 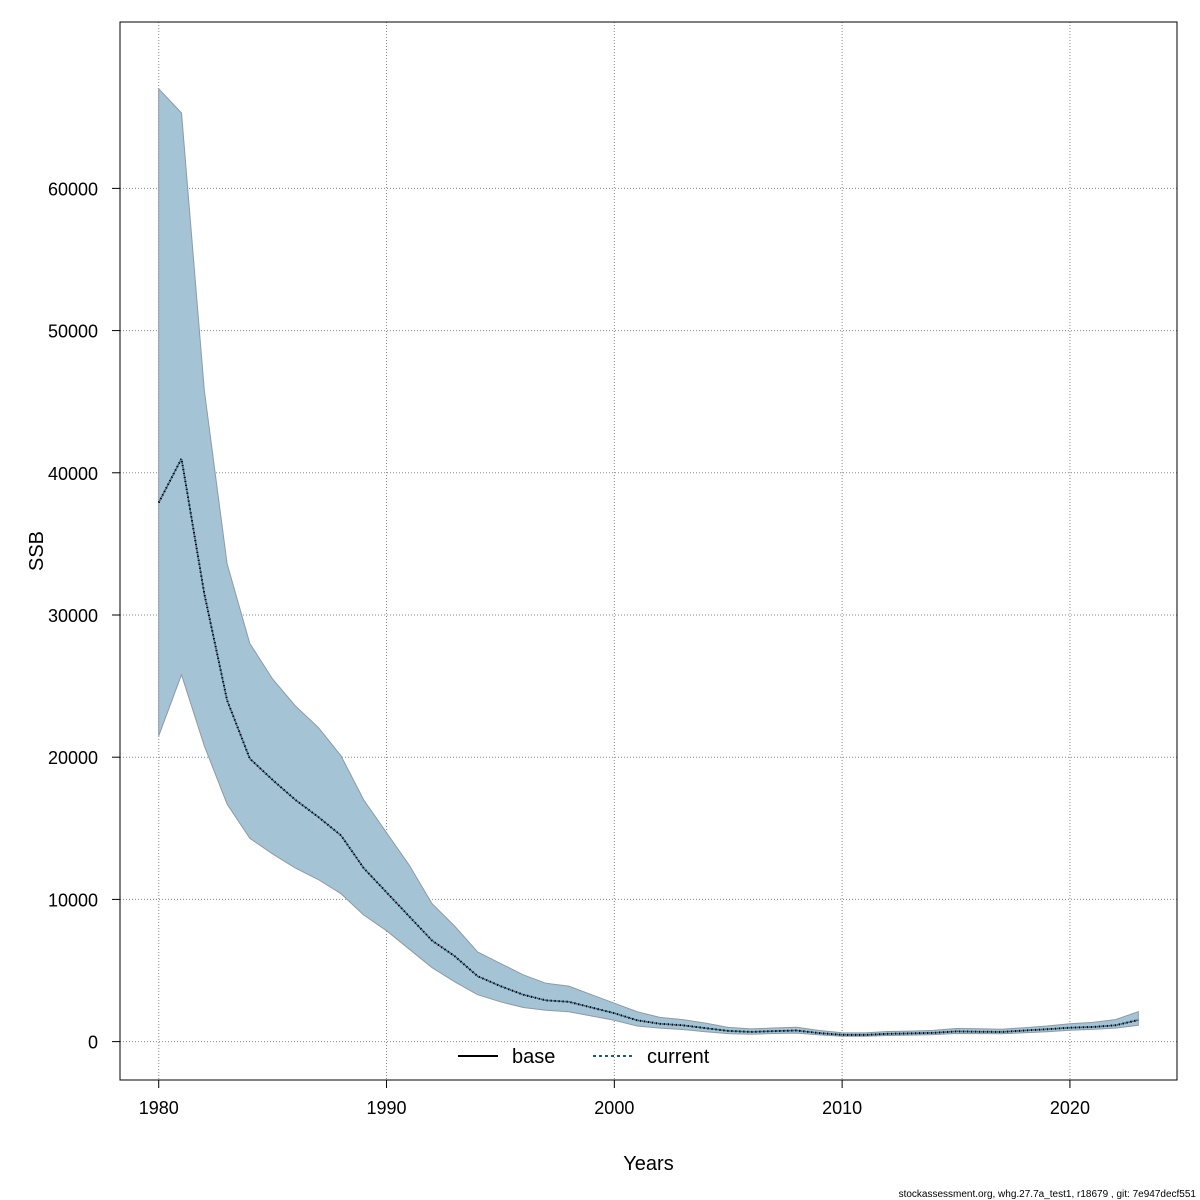 I want to click on legend-label-base: base, so click(x=533, y=1057).